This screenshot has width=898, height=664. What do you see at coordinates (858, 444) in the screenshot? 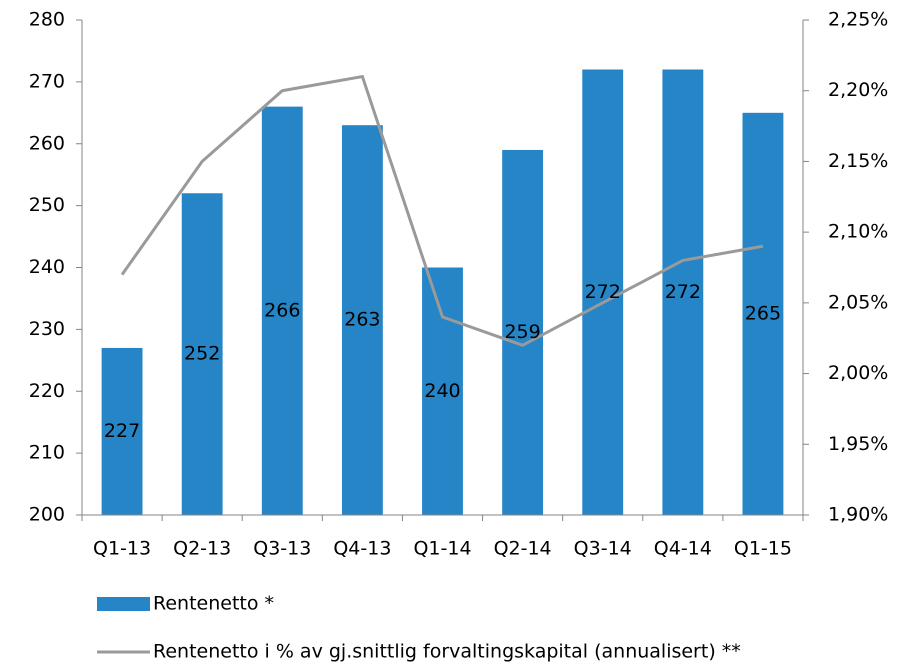
I see `y2-tick-label: 1,95%` at bounding box center [858, 444].